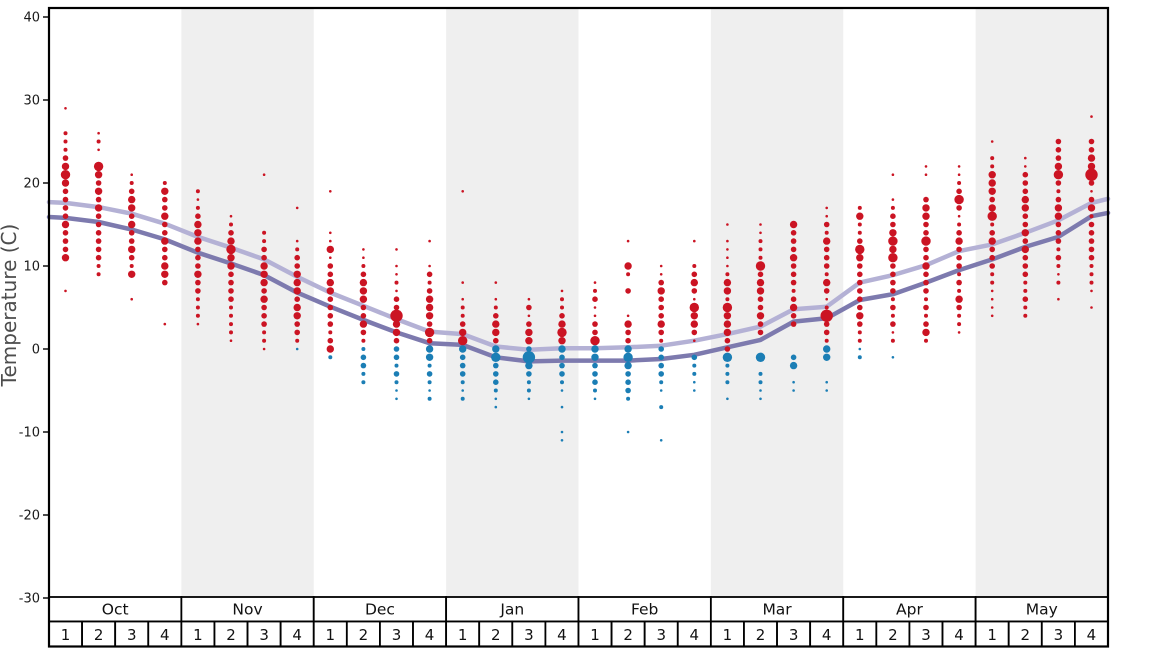  I want to click on month-label: Feb, so click(644, 610).